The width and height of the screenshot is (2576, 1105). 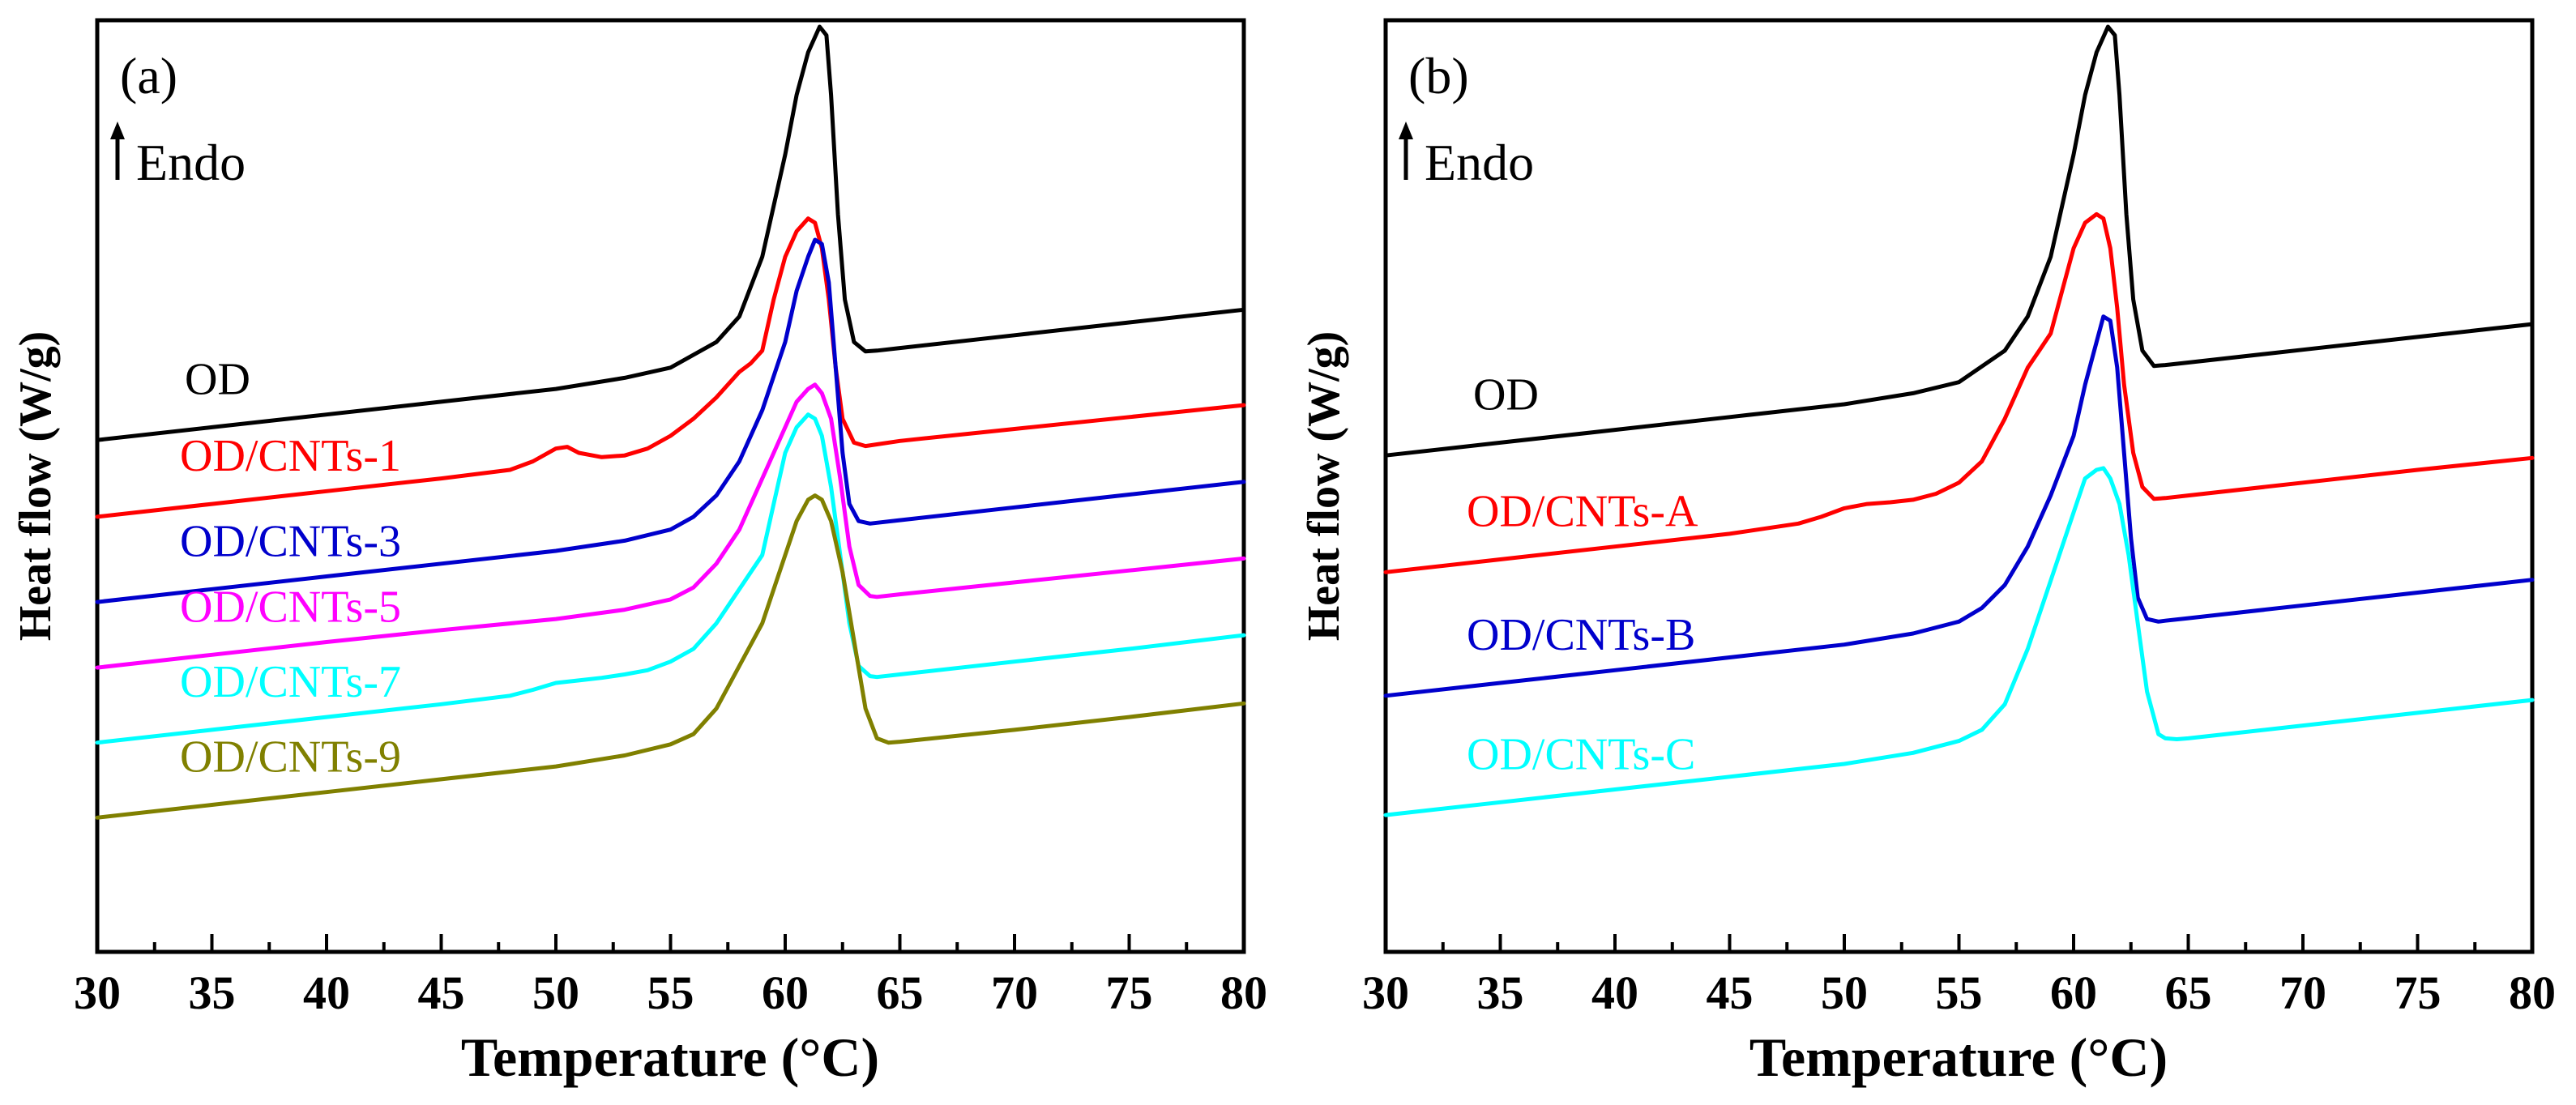 I want to click on series-label: OD/CNTs-9, so click(x=290, y=757).